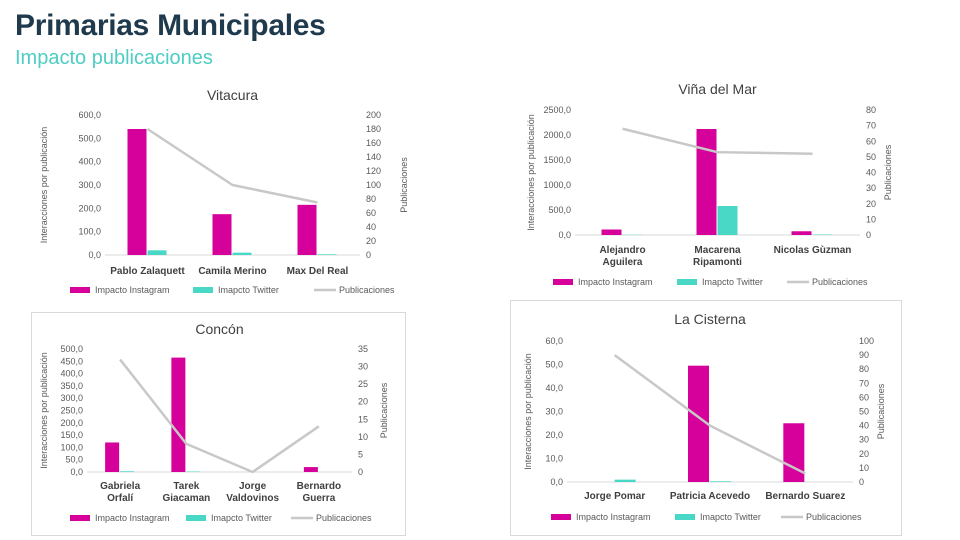 This screenshot has width=960, height=540. Describe the element at coordinates (559, 210) in the screenshot. I see `y-tick-label: 500,0` at that location.